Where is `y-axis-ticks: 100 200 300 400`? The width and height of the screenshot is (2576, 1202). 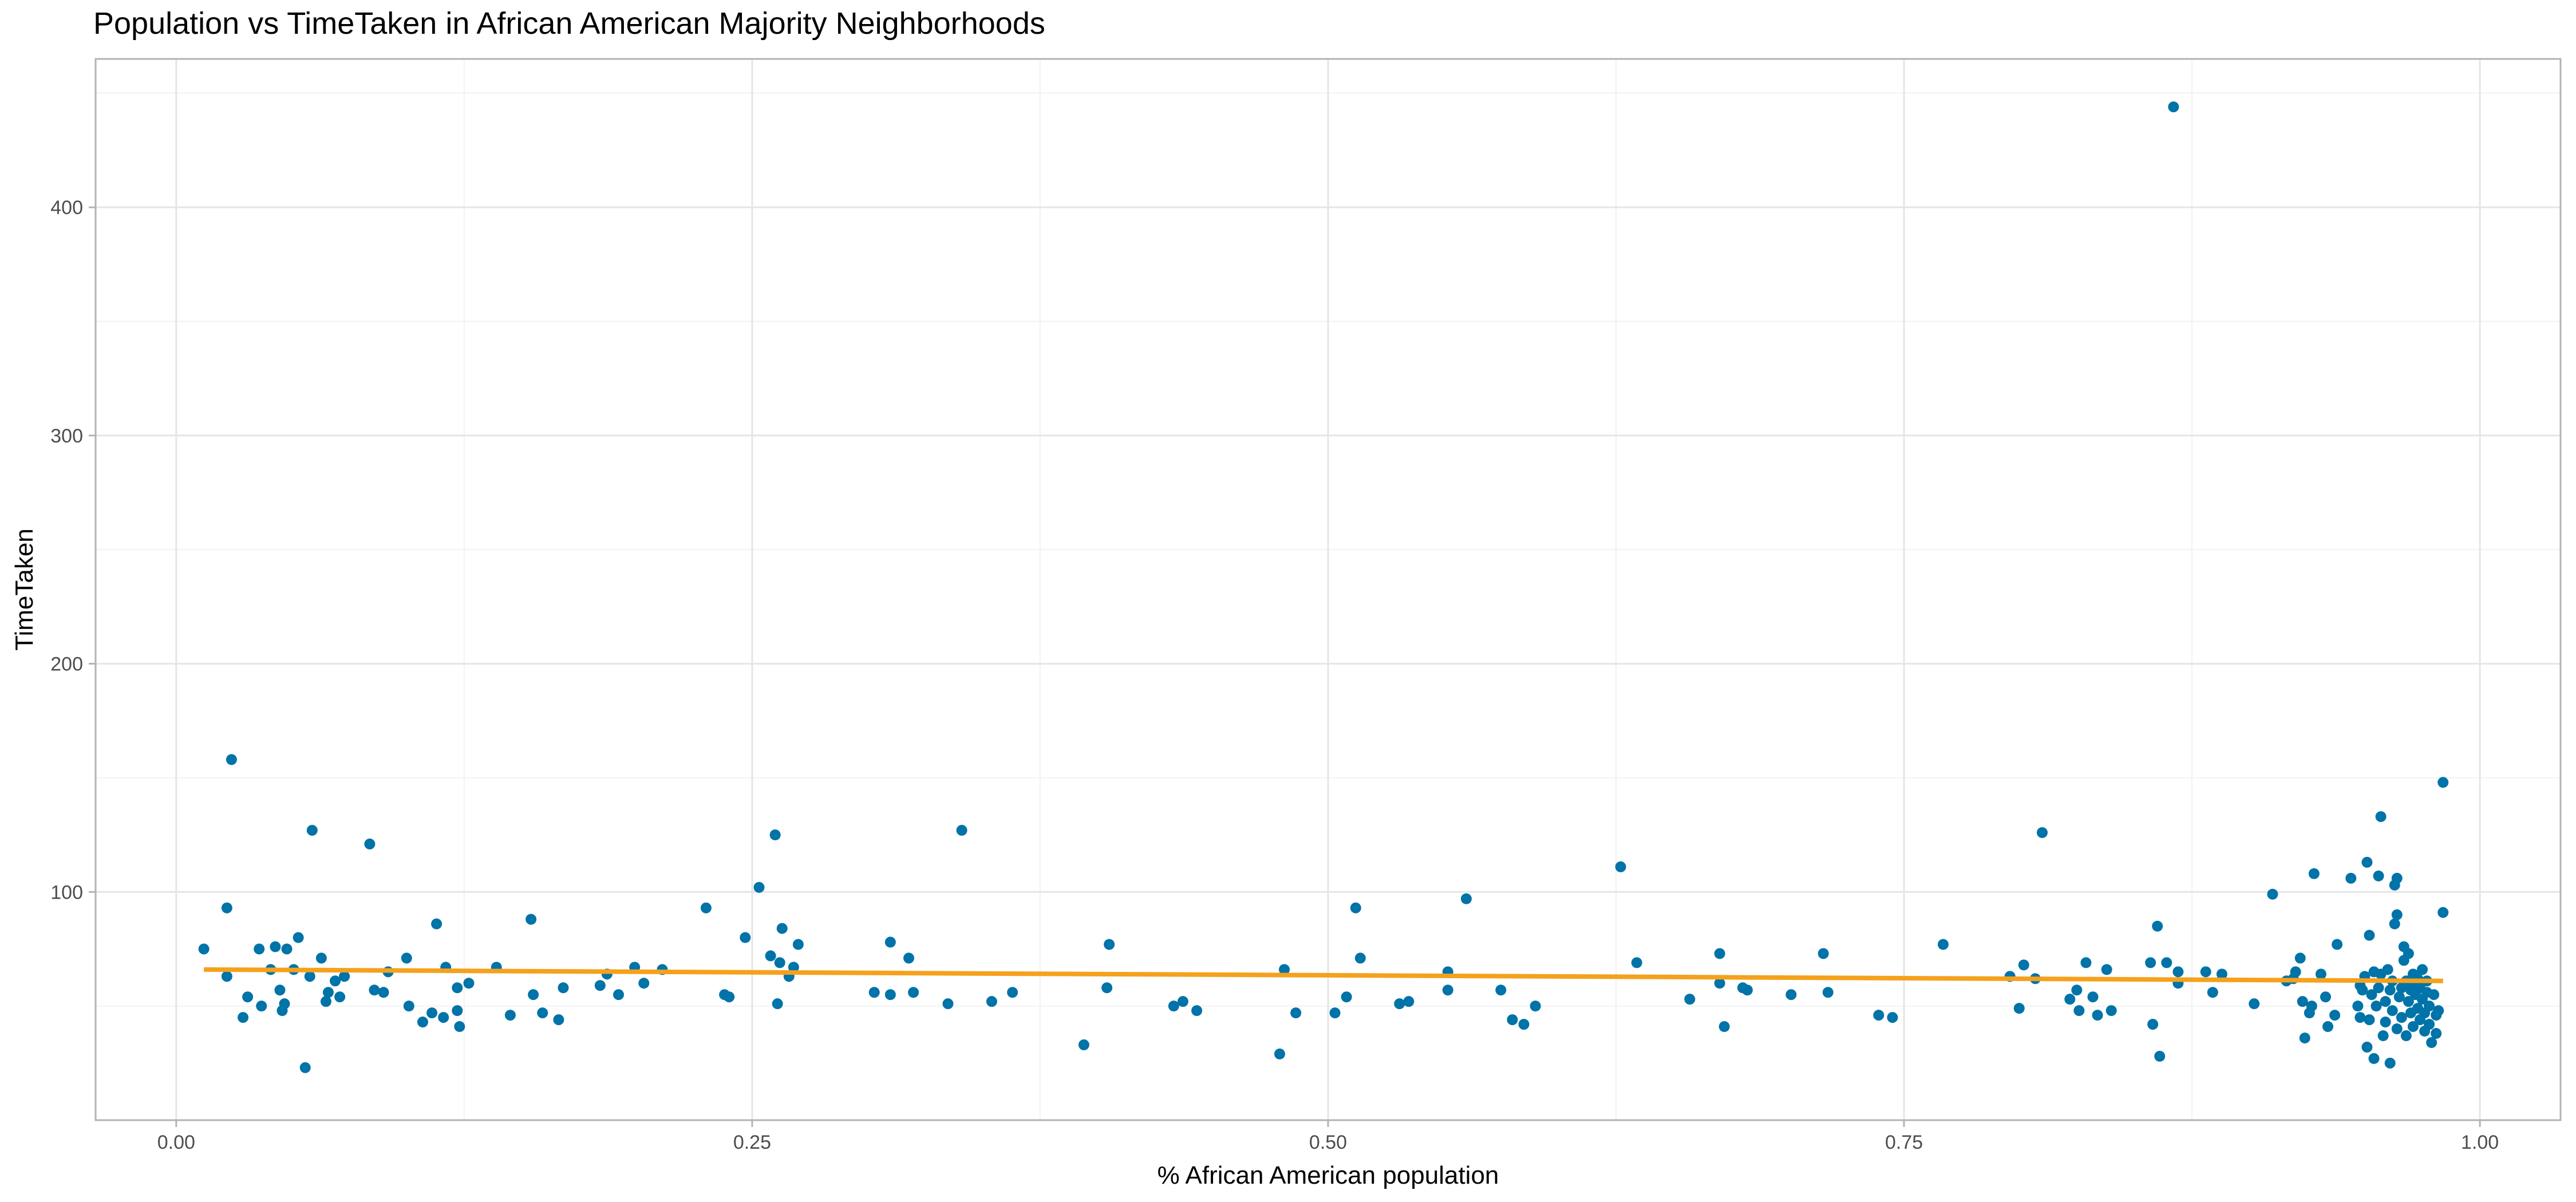 y-axis-ticks: 100 200 300 400 is located at coordinates (73, 550).